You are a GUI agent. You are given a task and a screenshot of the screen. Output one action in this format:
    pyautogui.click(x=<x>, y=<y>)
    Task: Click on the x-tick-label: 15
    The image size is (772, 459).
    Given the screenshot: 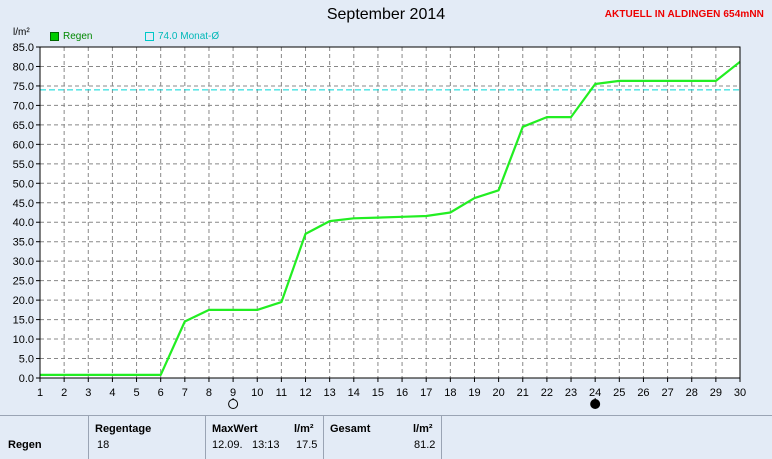 What is the action you would take?
    pyautogui.click(x=378, y=393)
    